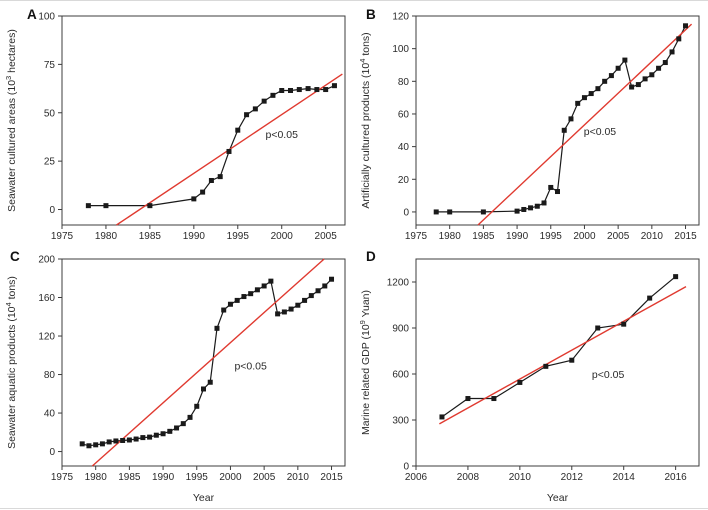 This screenshot has width=708, height=510. I want to click on y-axis-label: Marine related GDP (109 Yuan), so click(365, 362).